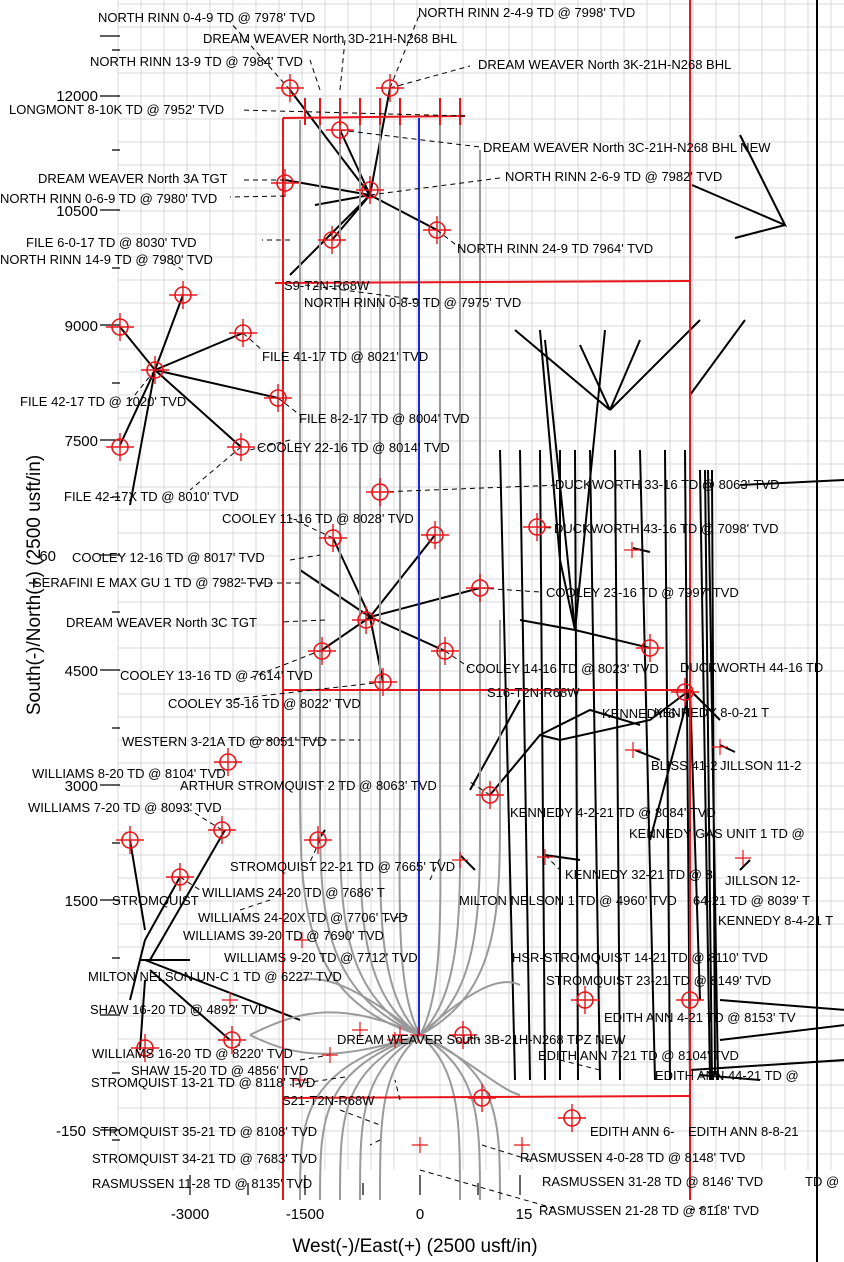 The image size is (844, 1262). I want to click on well-label: BLISS 41-2, so click(684, 765).